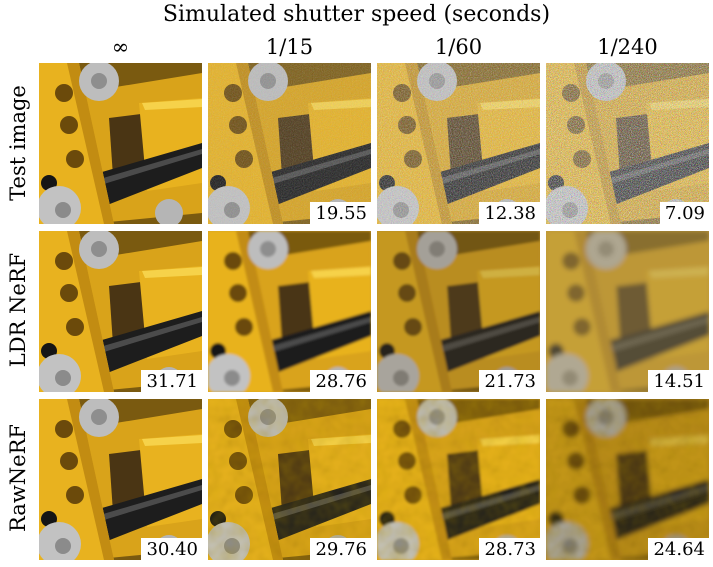  Describe the element at coordinates (509, 213) in the screenshot. I see `psnr-score: 12.38` at that location.